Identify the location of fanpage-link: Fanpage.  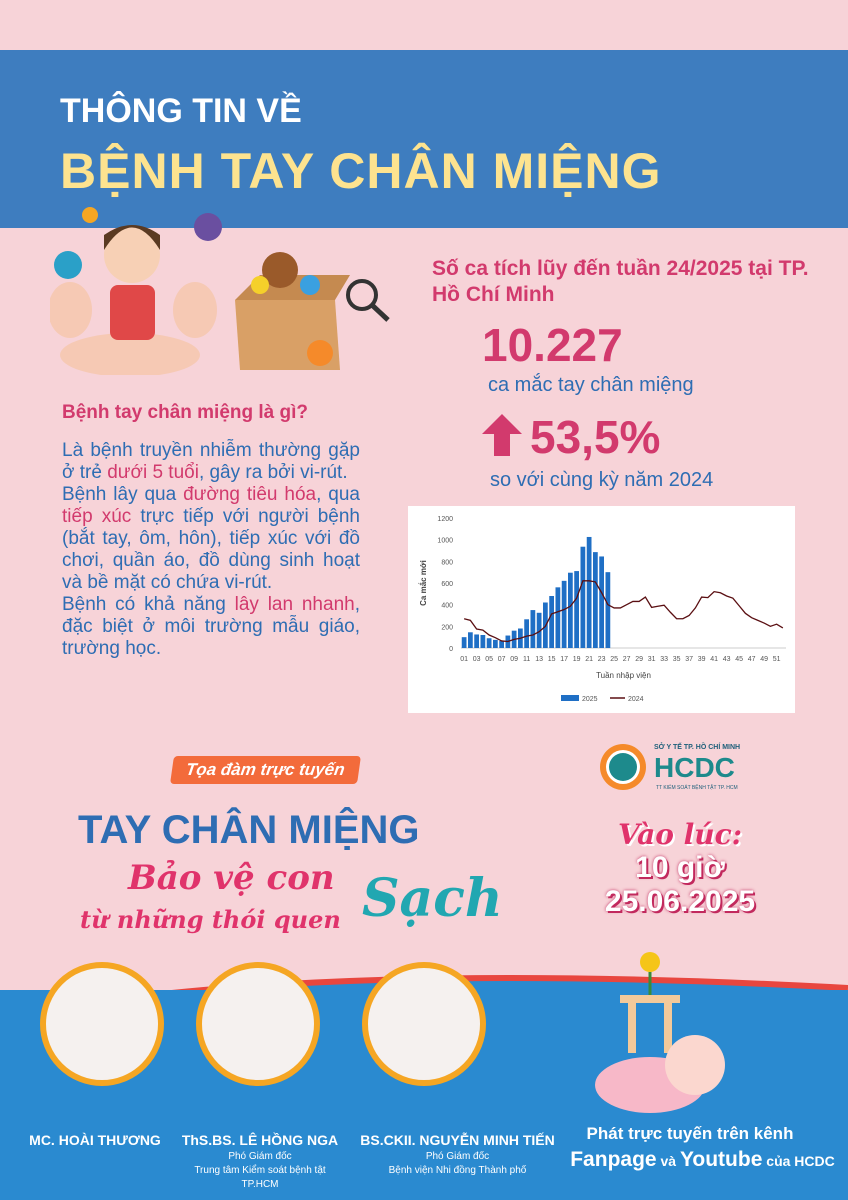
(613, 1159).